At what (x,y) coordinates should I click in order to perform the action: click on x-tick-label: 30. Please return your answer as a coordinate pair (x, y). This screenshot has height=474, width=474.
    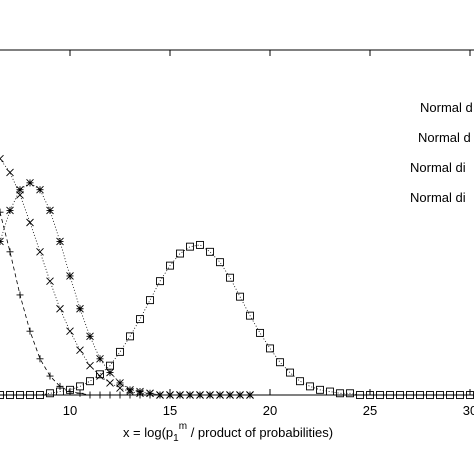
    Looking at the image, I should click on (468, 410).